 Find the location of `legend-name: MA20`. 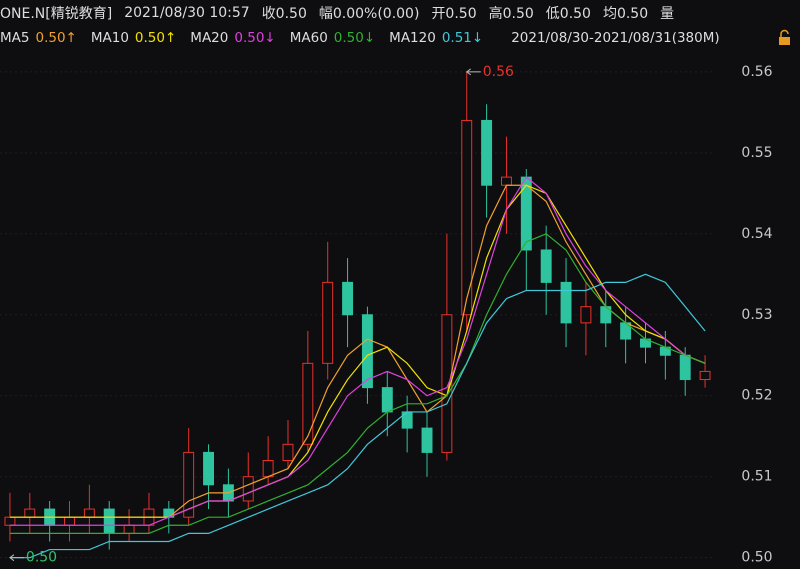

legend-name: MA20 is located at coordinates (209, 37).